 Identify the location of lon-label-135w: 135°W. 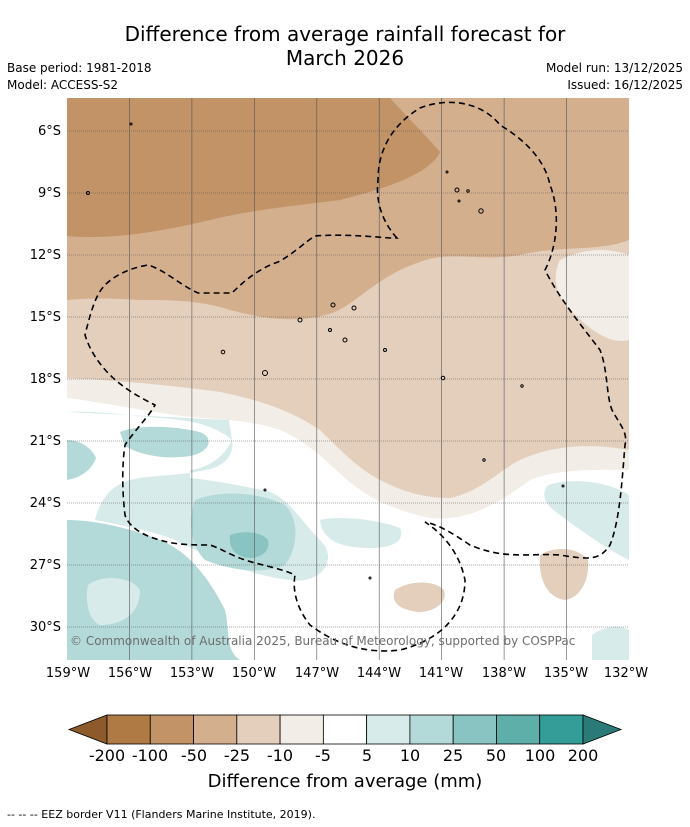
(566, 673).